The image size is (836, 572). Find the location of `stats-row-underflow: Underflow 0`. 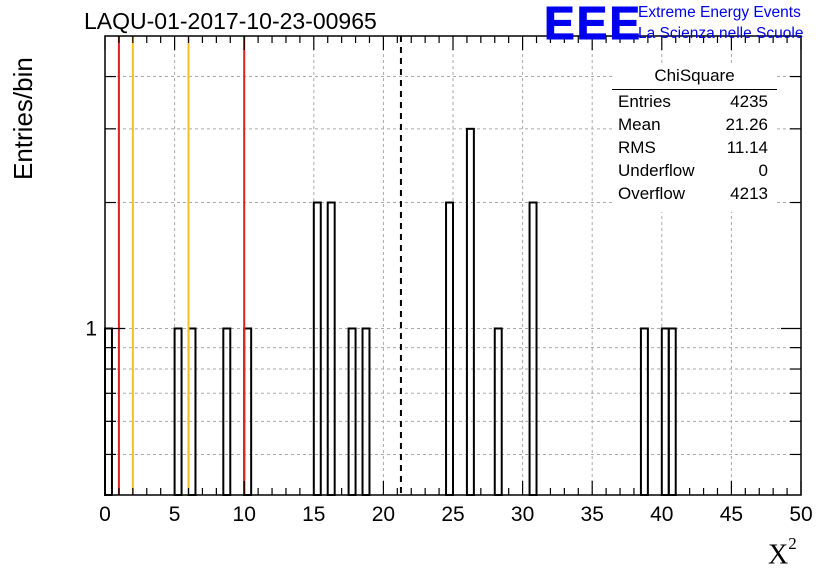

stats-row-underflow: Underflow 0 is located at coordinates (693, 172).